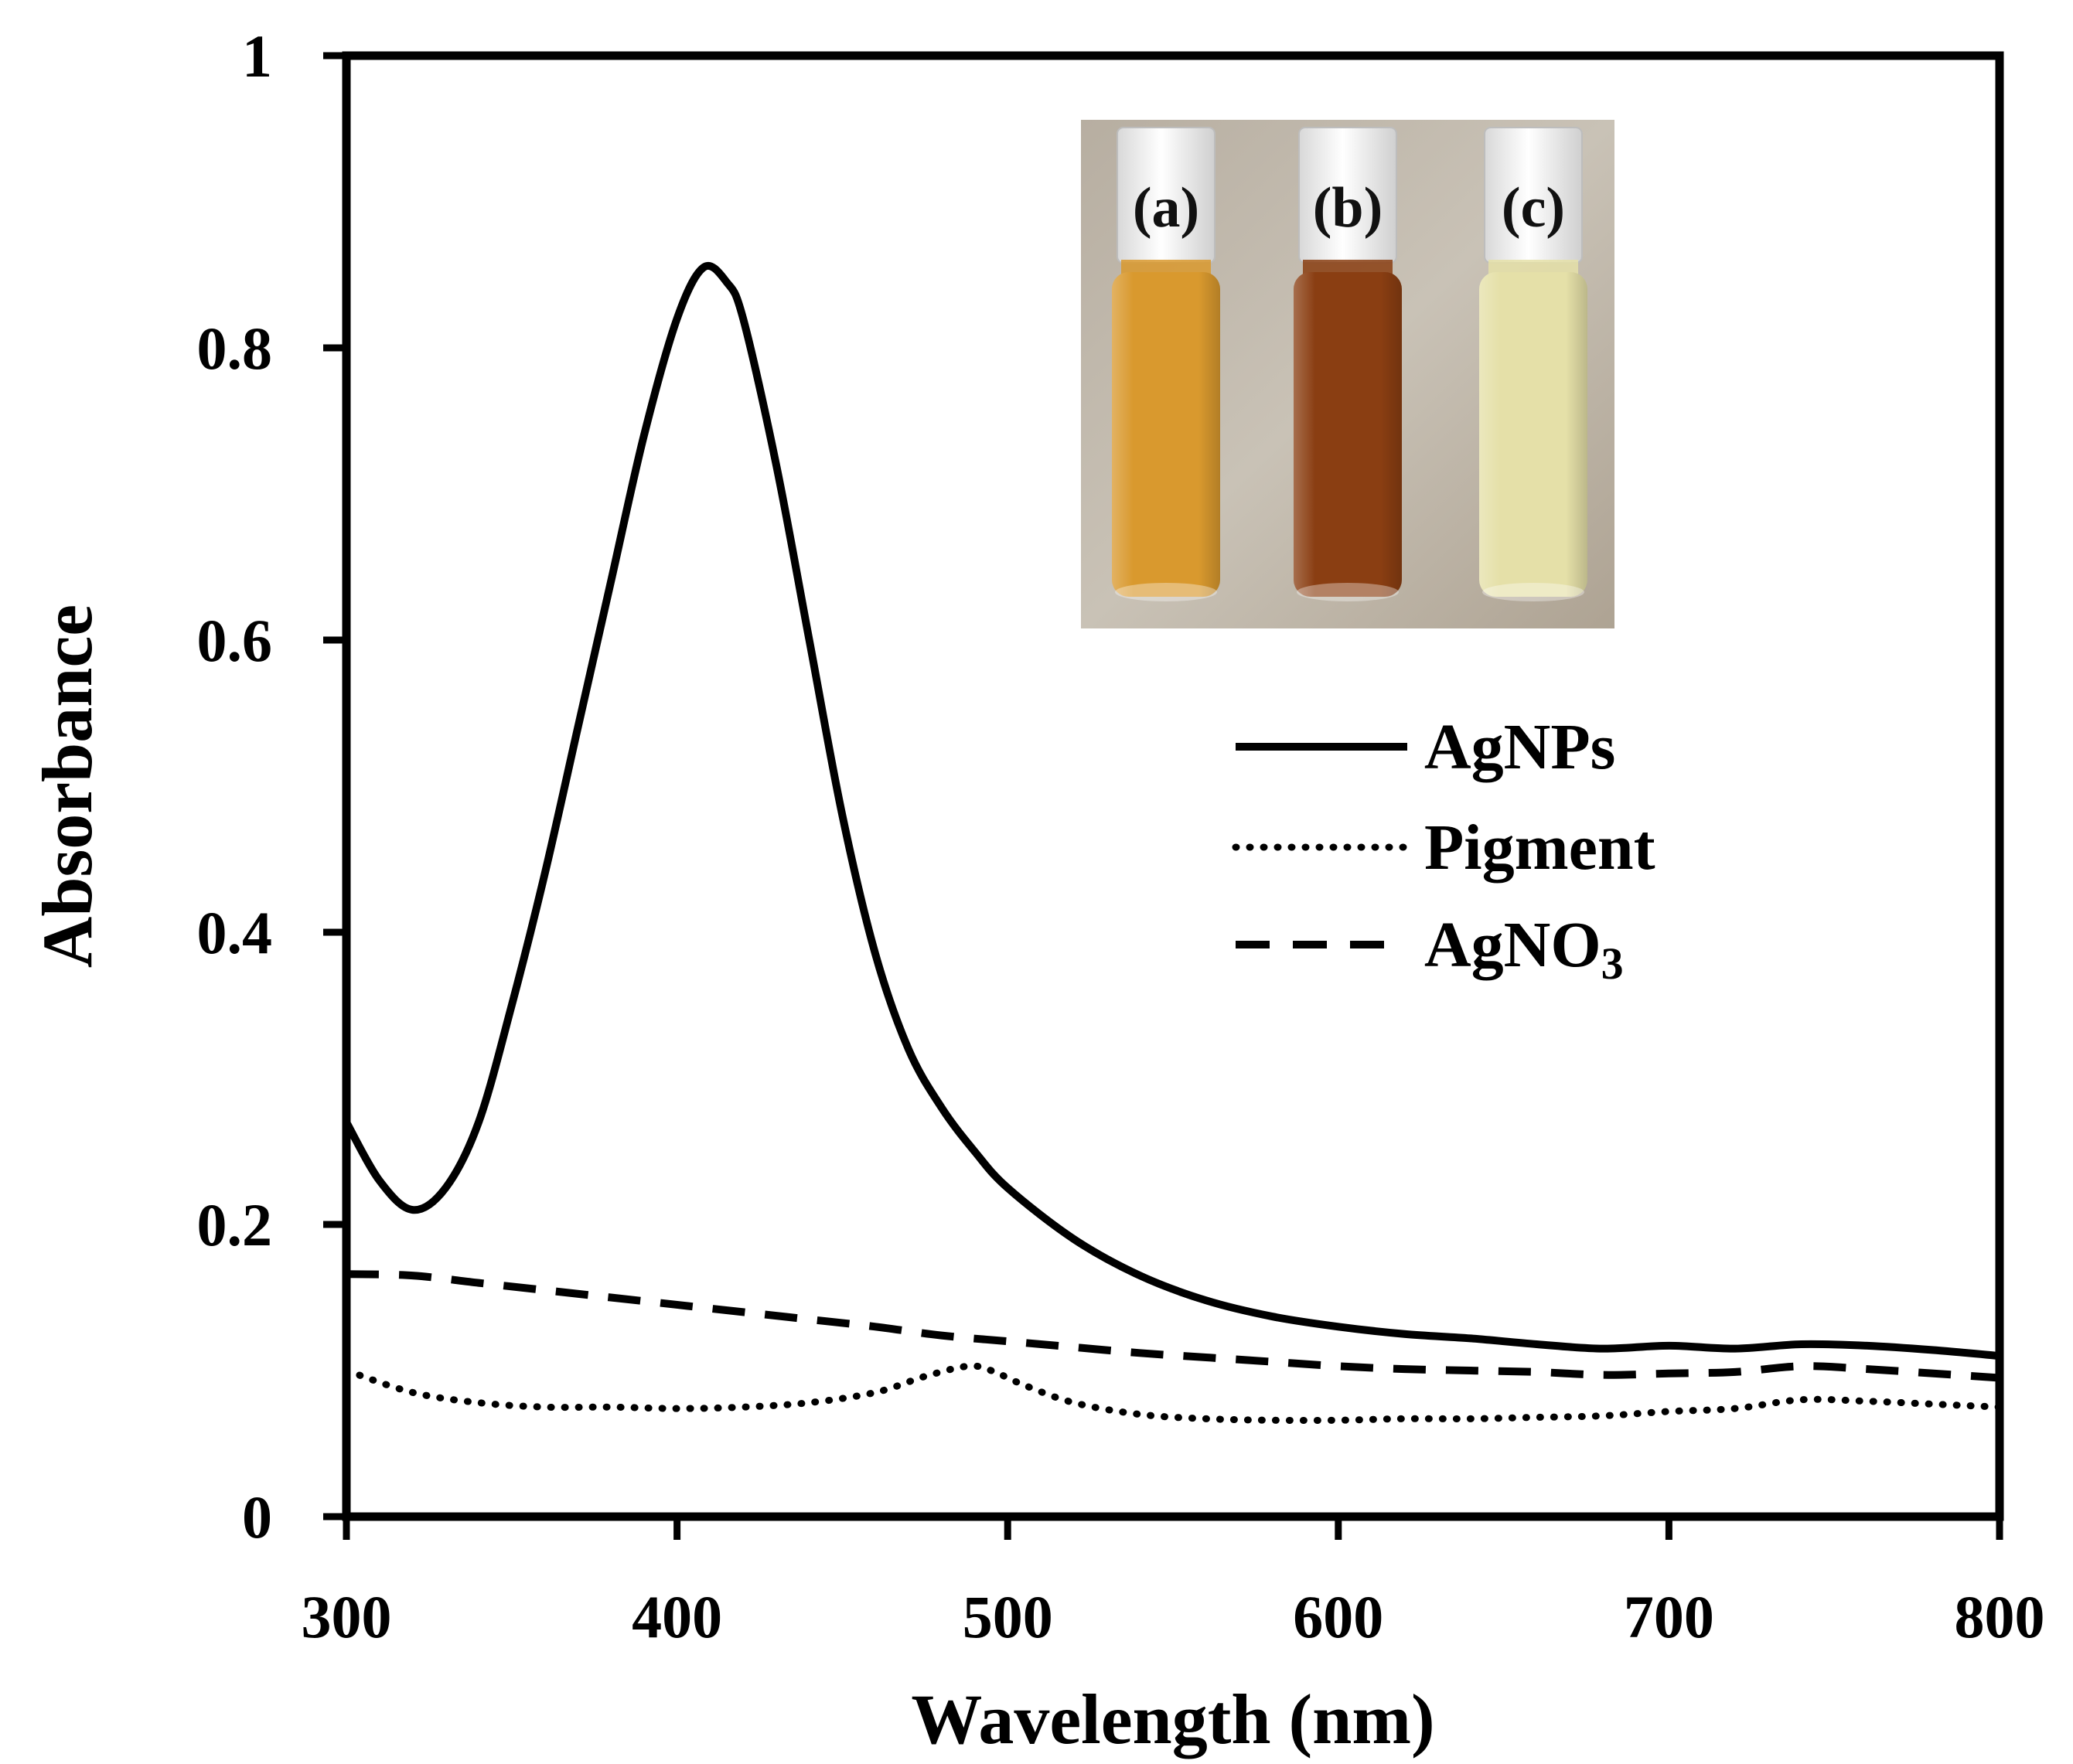 Image resolution: width=2073 pixels, height=1764 pixels. Describe the element at coordinates (1173, 1393) in the screenshot. I see `series-line-pigment` at that location.